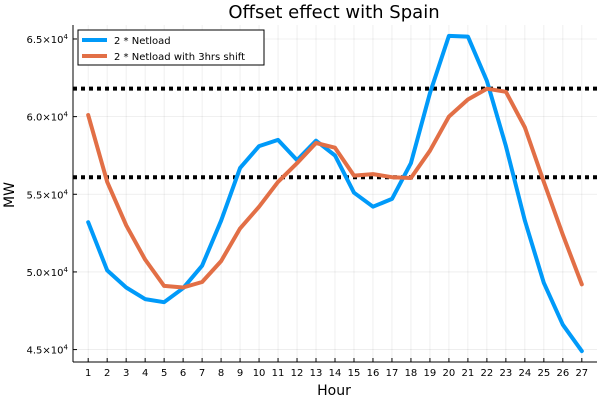  I want to click on x-tick-label: 25, so click(543, 373).